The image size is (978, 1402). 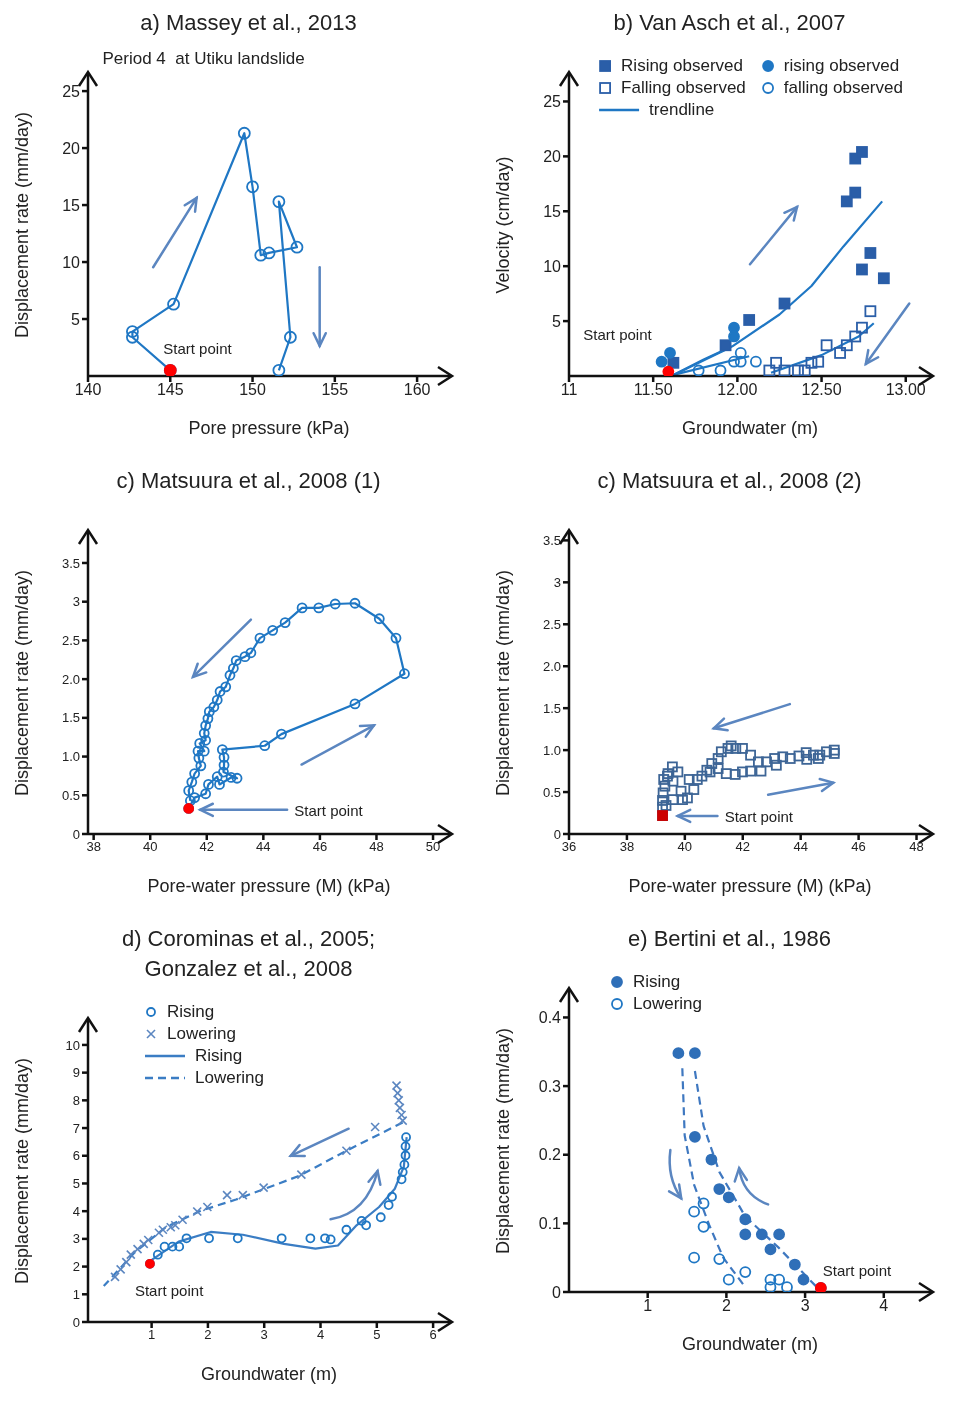 I want to click on x-tick-label: 150, so click(x=252, y=390).